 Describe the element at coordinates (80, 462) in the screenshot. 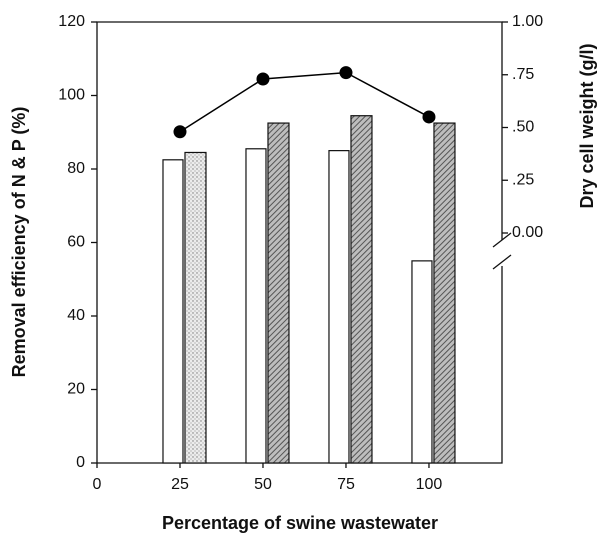

I see `y-tick-label: 0` at that location.